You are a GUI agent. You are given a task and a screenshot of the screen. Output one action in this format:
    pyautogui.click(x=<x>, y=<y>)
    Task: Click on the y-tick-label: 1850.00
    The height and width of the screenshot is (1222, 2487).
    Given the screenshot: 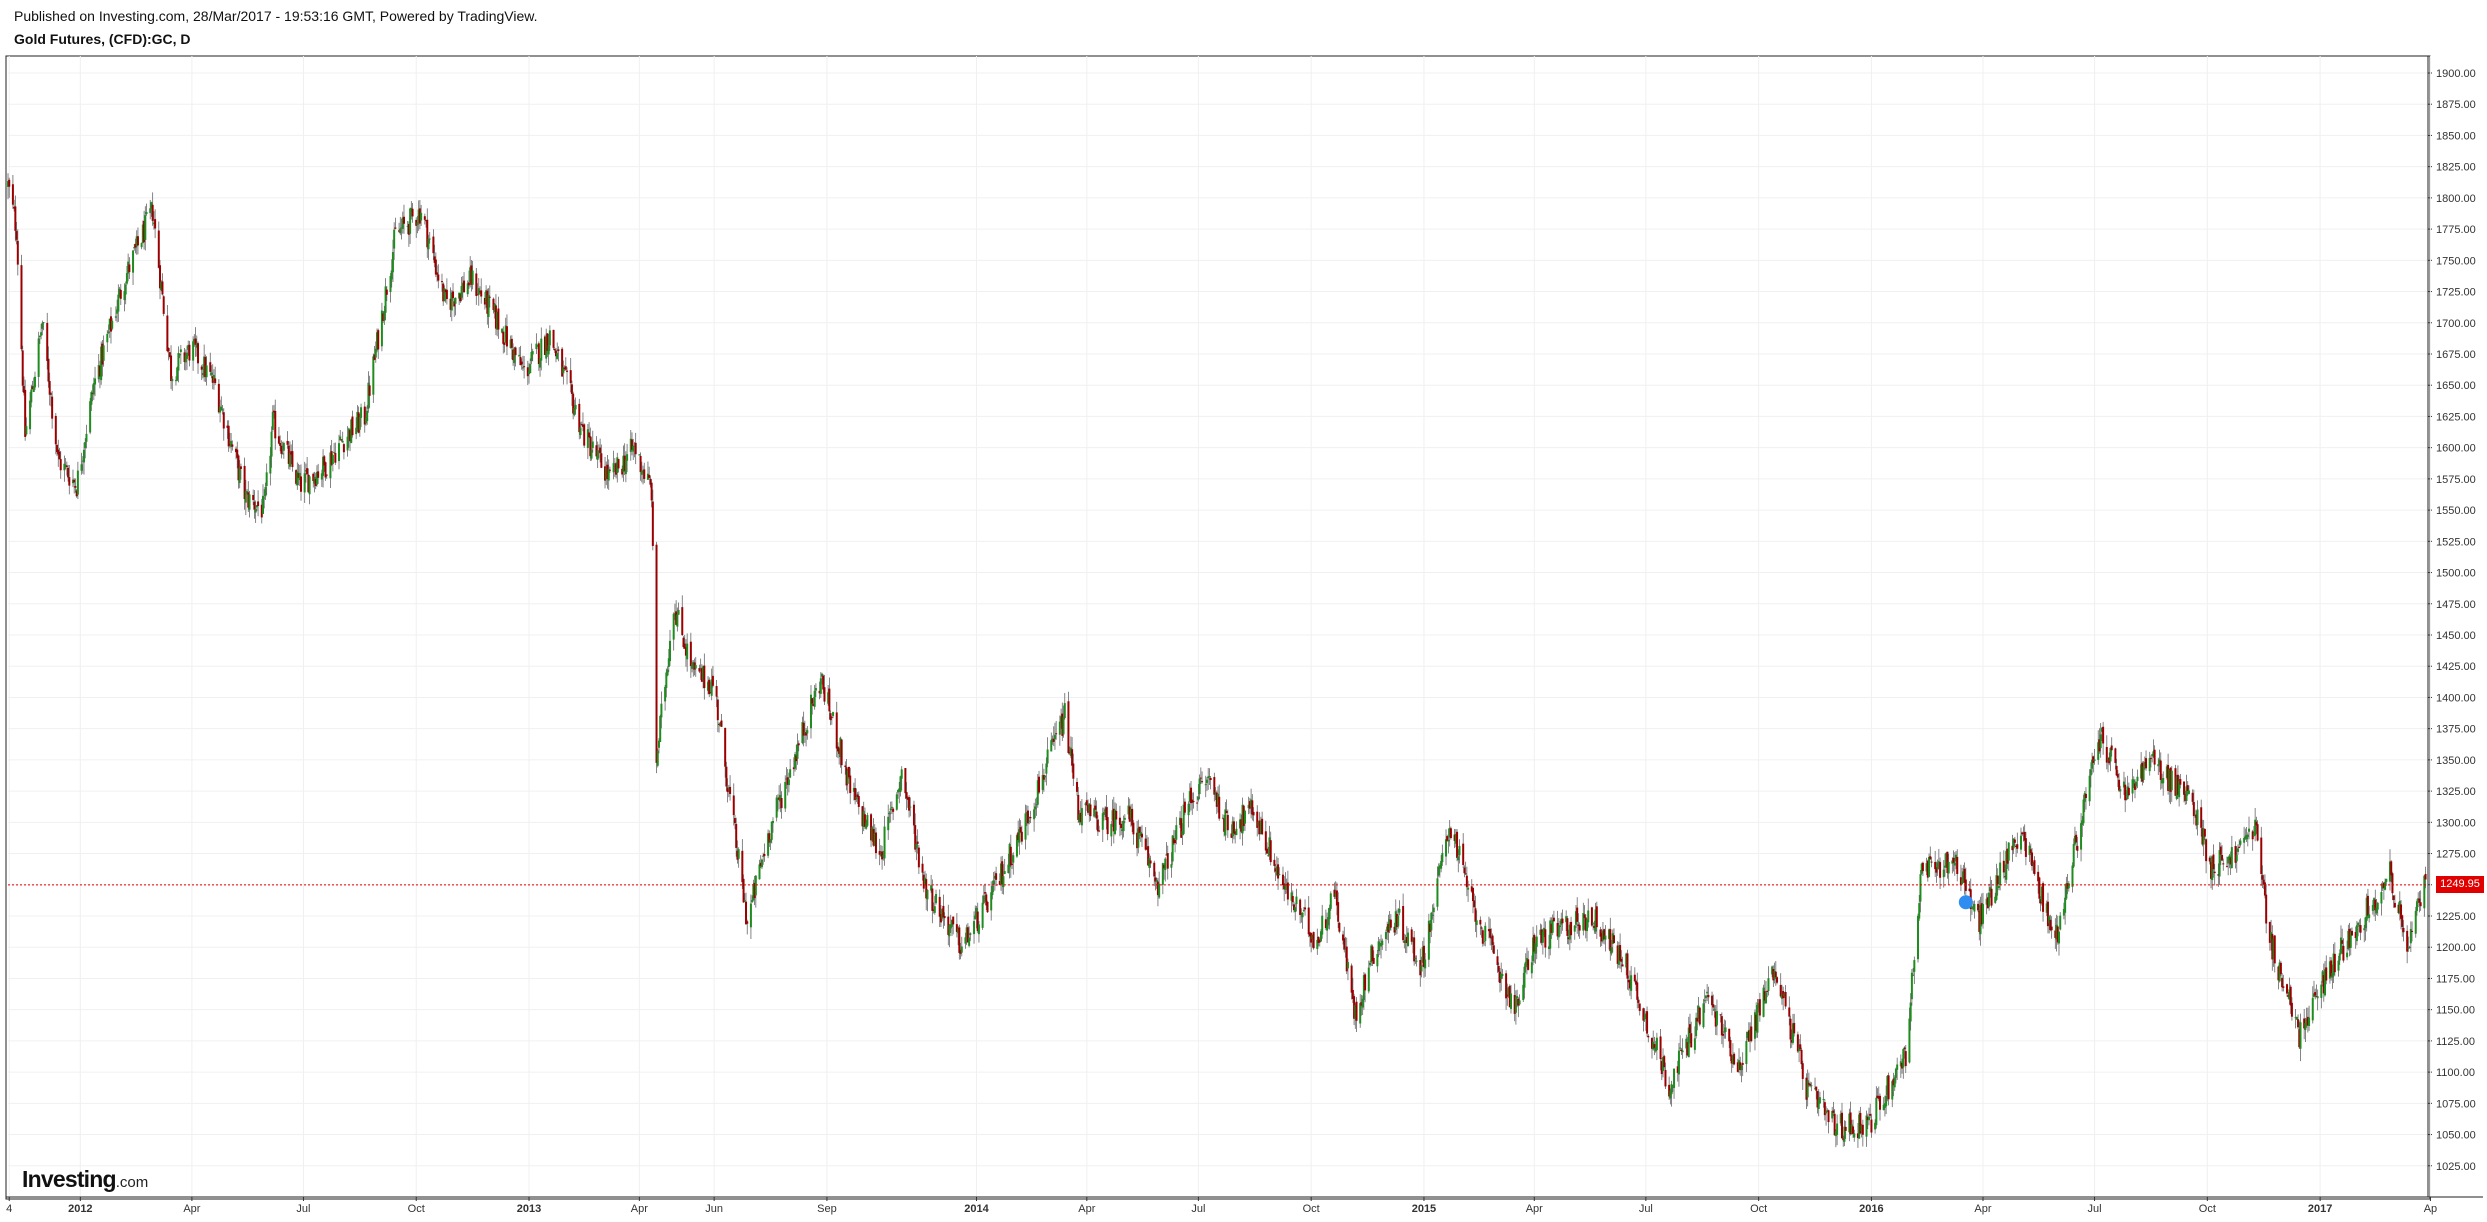 What is the action you would take?
    pyautogui.click(x=2456, y=136)
    